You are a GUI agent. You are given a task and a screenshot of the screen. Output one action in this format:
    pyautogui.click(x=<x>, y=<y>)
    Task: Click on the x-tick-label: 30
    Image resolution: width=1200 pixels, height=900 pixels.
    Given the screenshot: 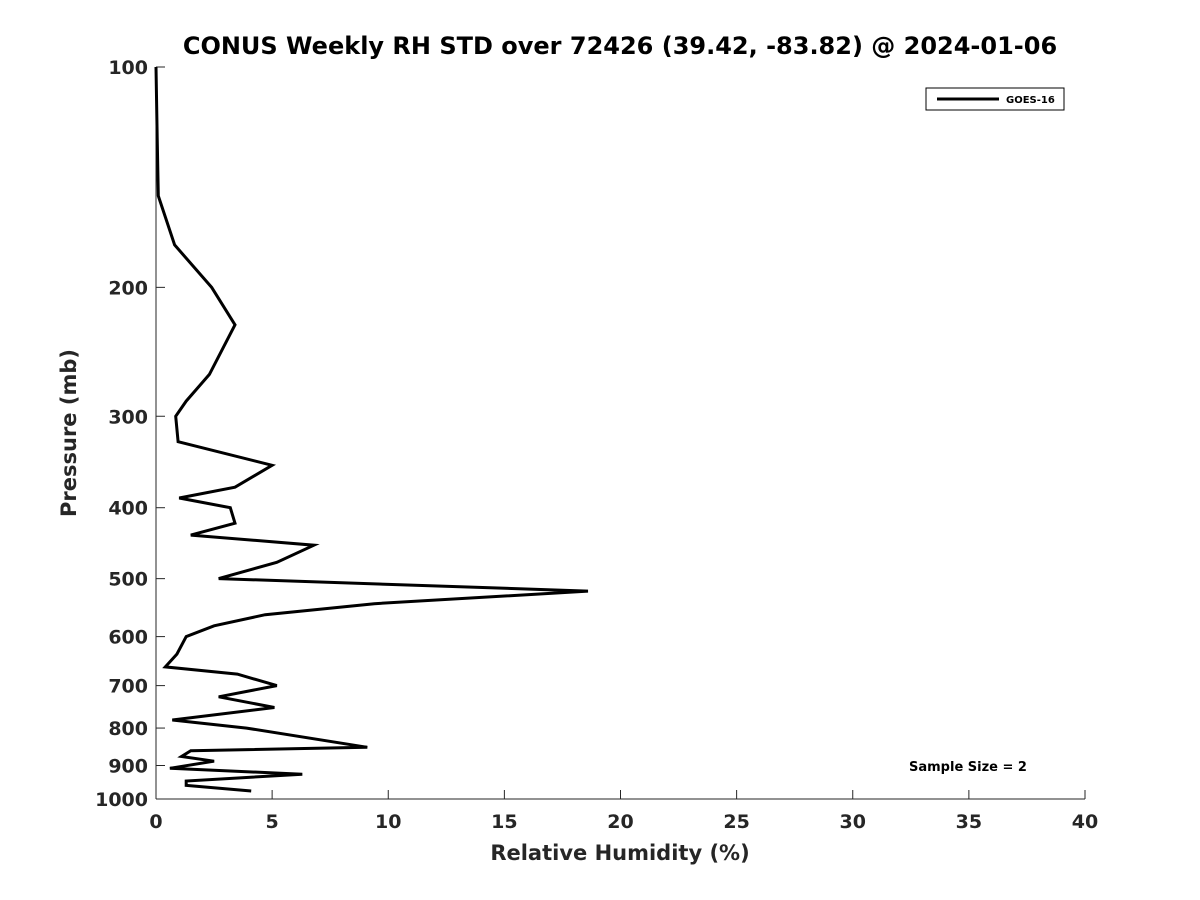 What is the action you would take?
    pyautogui.click(x=853, y=822)
    